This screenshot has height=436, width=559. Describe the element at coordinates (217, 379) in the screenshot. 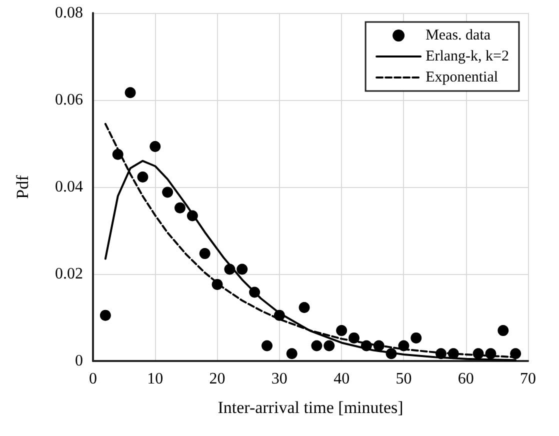

I see `x-tick-label: 20` at that location.